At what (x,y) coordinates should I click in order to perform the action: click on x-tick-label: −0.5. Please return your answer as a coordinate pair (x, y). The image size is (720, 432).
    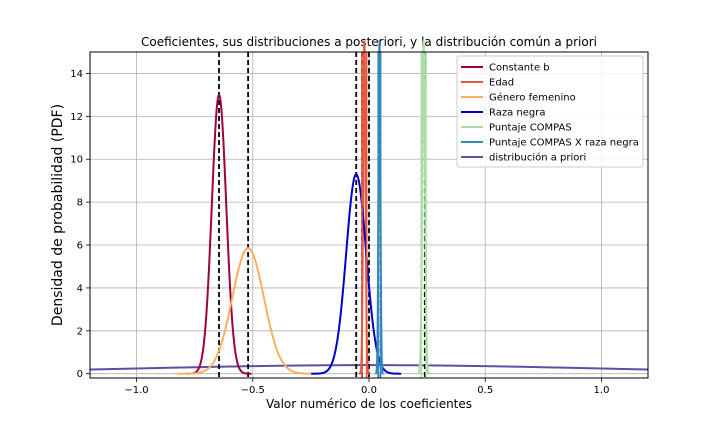
    Looking at the image, I should click on (253, 390).